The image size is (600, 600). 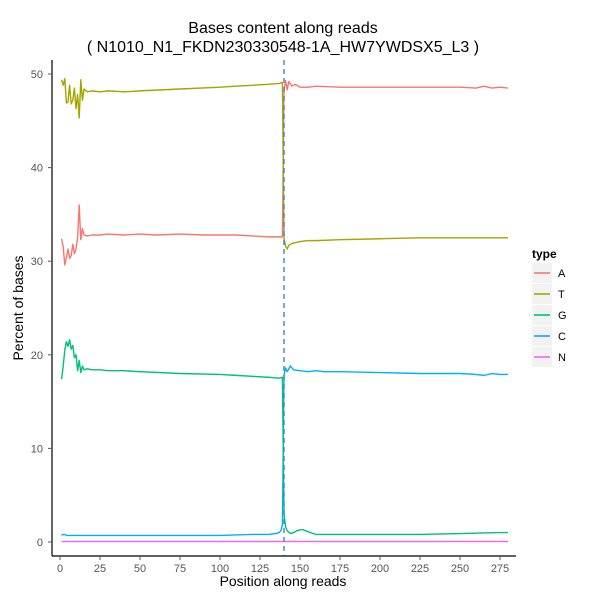 What do you see at coordinates (40, 543) in the screenshot?
I see `y-tick-label: 0` at bounding box center [40, 543].